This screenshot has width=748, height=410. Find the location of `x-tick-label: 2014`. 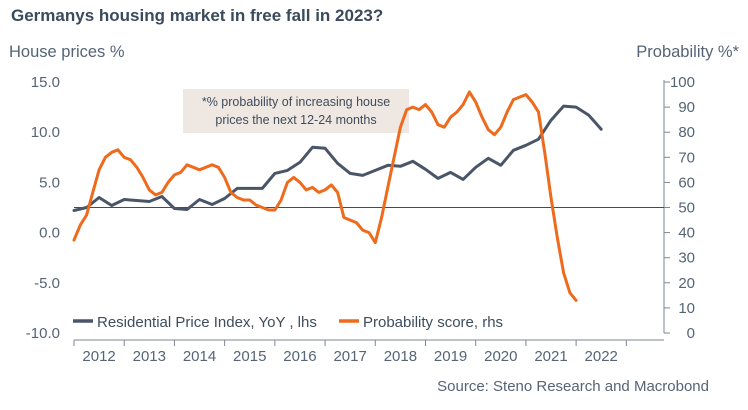

x-tick-label: 2014 is located at coordinates (199, 356).